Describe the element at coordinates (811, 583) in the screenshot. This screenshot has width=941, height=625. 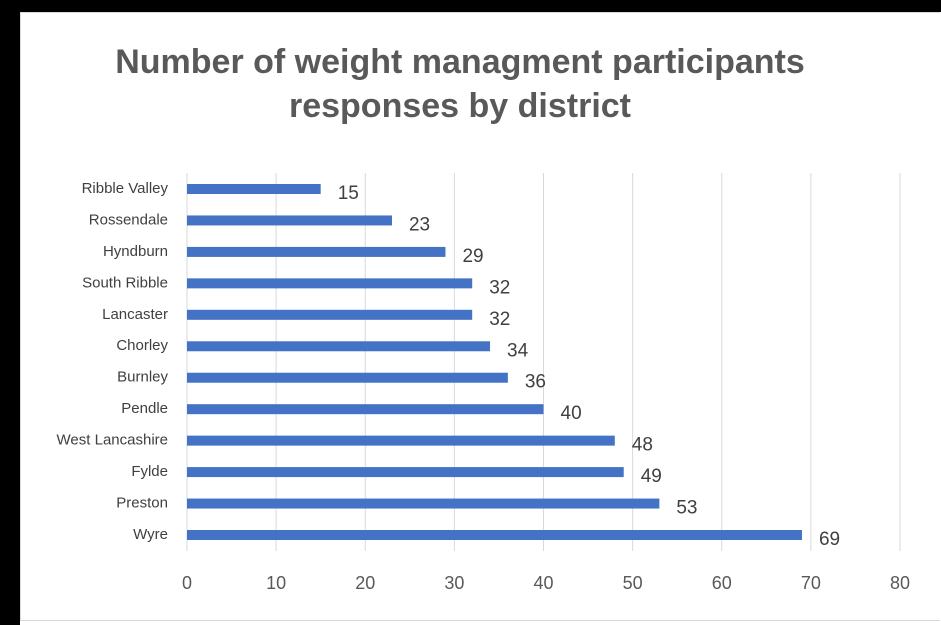
I see `x-tick-label: 70` at that location.